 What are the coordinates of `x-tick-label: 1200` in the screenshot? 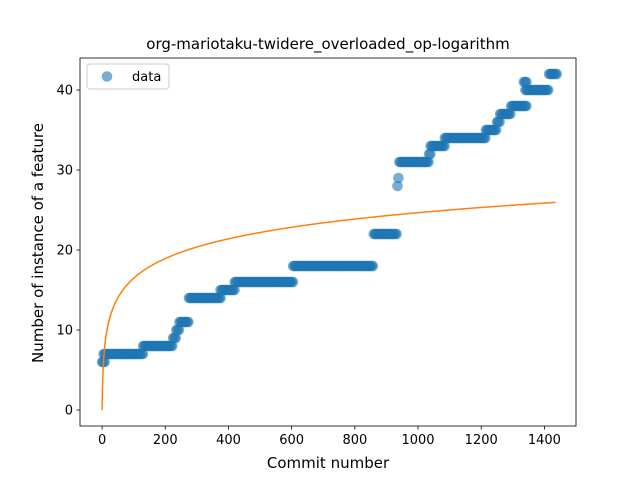 It's located at (481, 440).